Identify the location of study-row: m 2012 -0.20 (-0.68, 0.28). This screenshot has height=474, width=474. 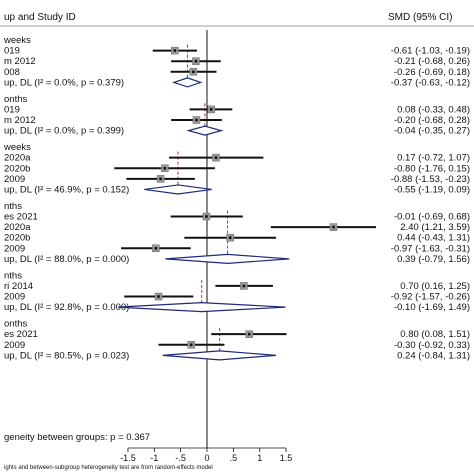
(237, 120).